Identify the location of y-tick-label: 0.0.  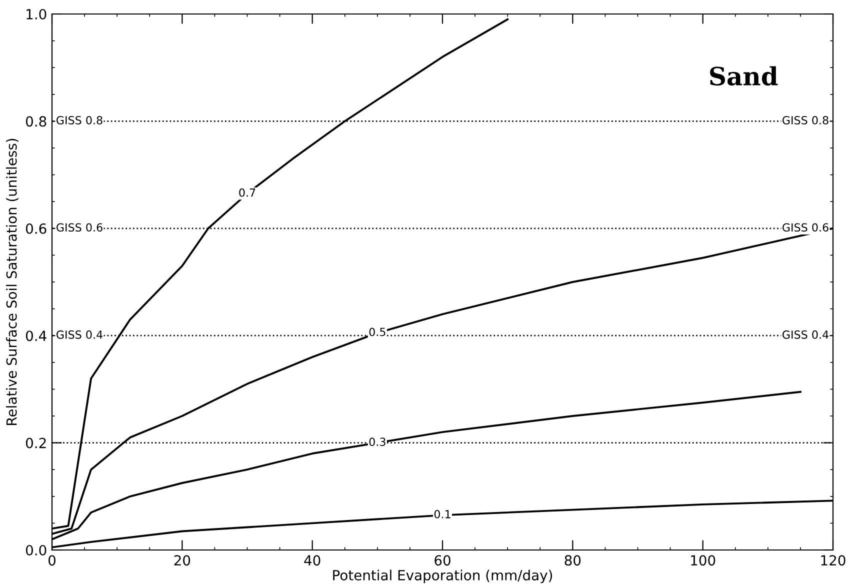
(36, 550).